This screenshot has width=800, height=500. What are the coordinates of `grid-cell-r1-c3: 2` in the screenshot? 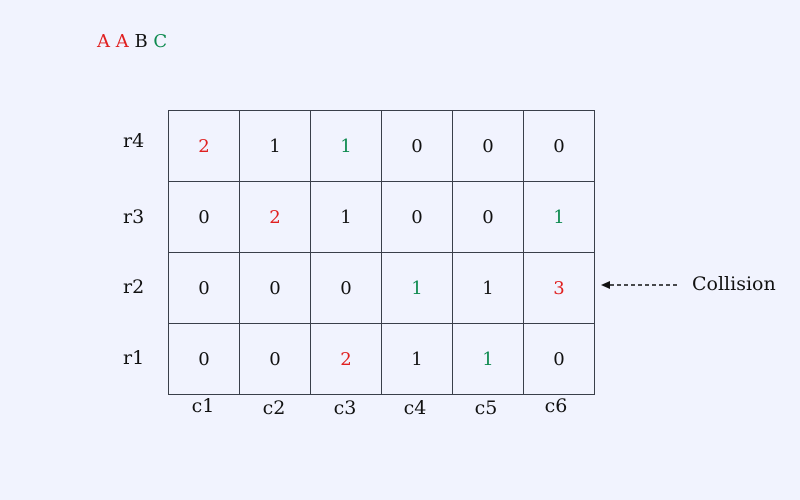 It's located at (346, 359).